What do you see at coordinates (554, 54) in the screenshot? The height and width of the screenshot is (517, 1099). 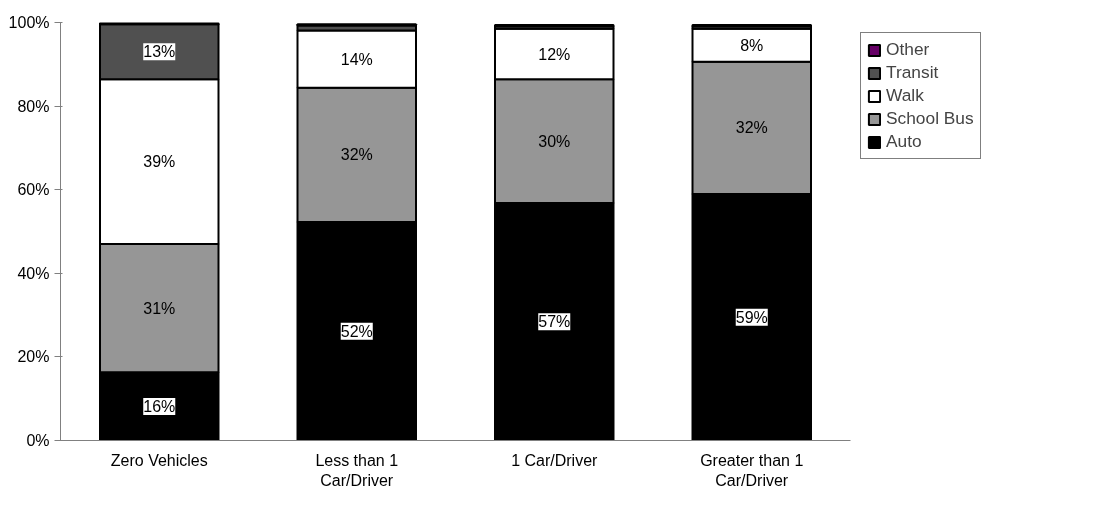 I see `data-label: 12%` at bounding box center [554, 54].